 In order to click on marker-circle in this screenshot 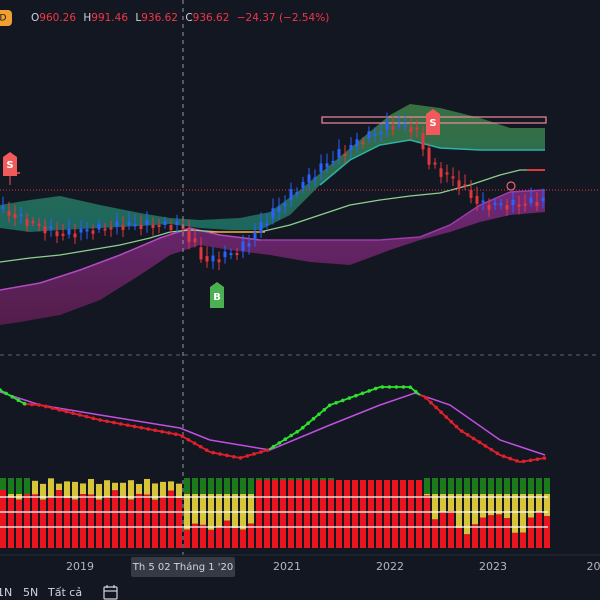, I will do `click(511, 186)`.